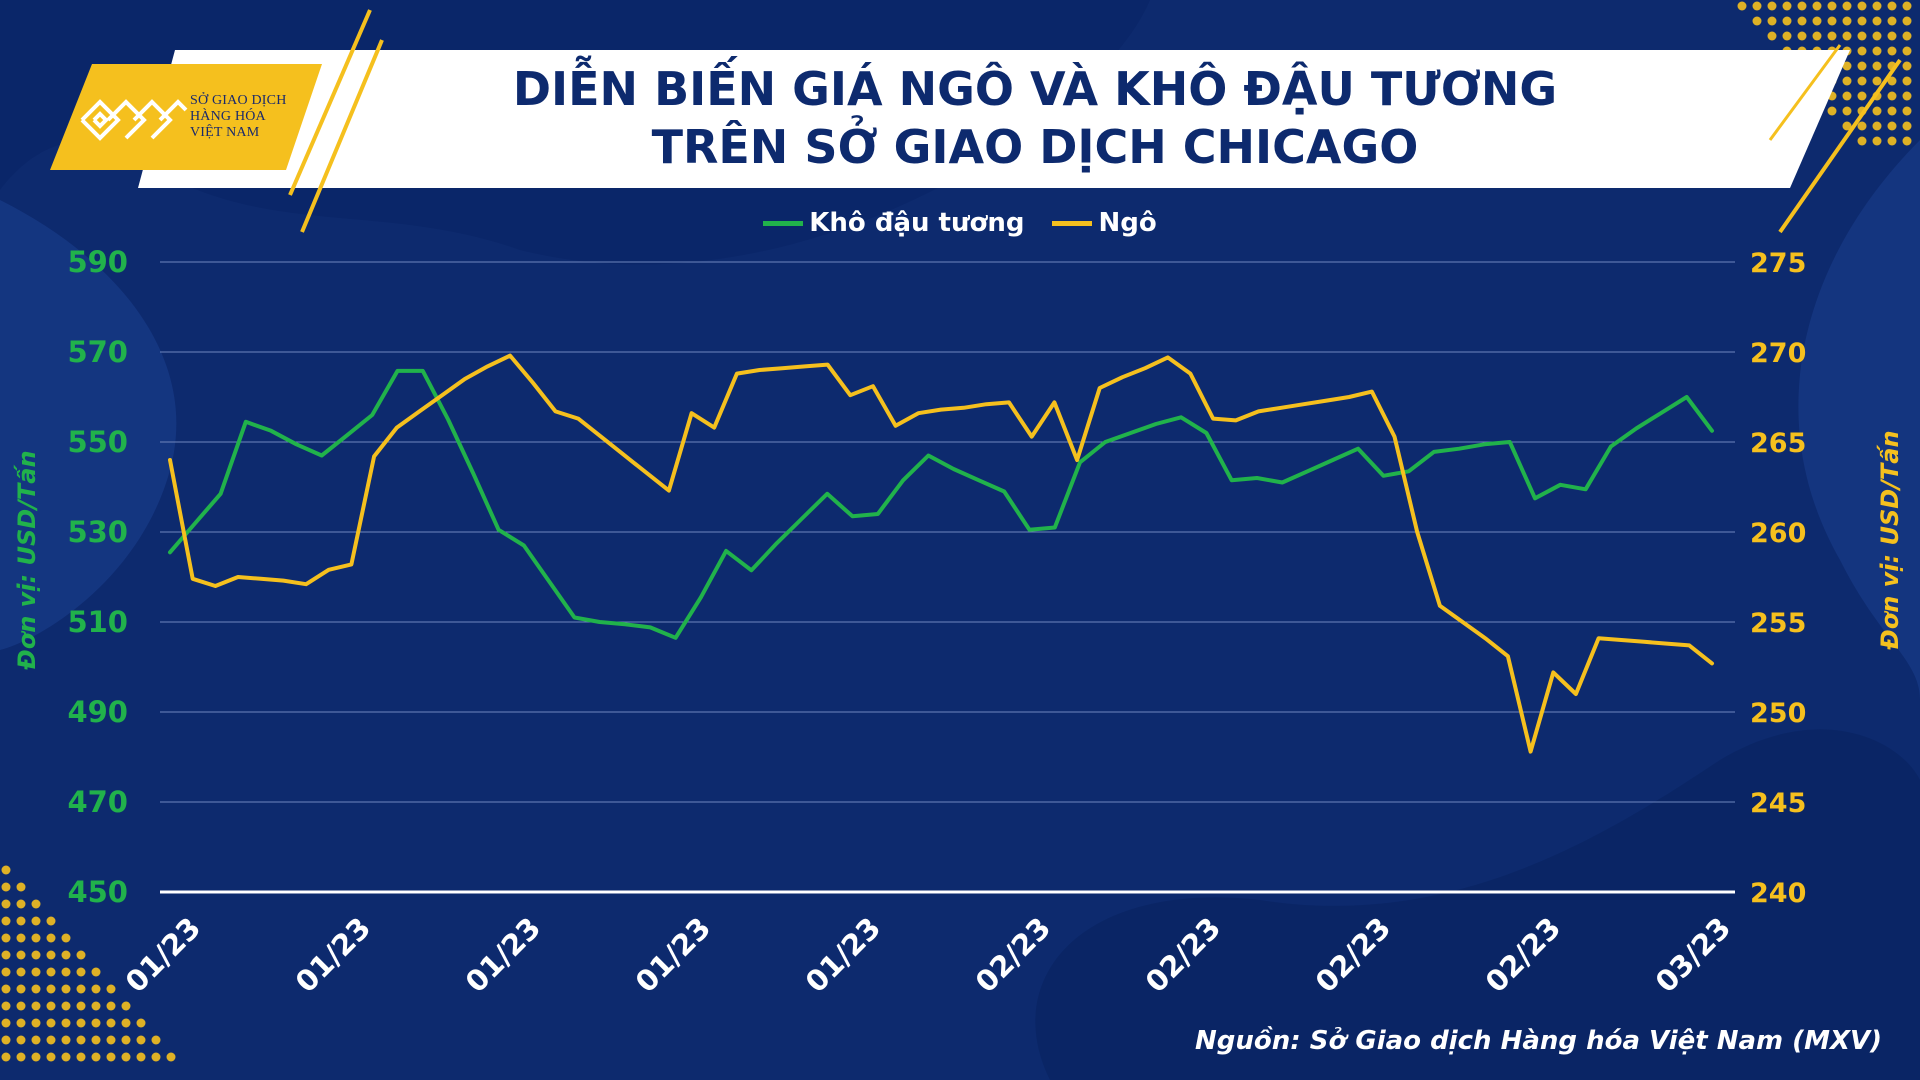 The image size is (1920, 1080). What do you see at coordinates (1778, 623) in the screenshot?
I see `right-tick-label: 255` at bounding box center [1778, 623].